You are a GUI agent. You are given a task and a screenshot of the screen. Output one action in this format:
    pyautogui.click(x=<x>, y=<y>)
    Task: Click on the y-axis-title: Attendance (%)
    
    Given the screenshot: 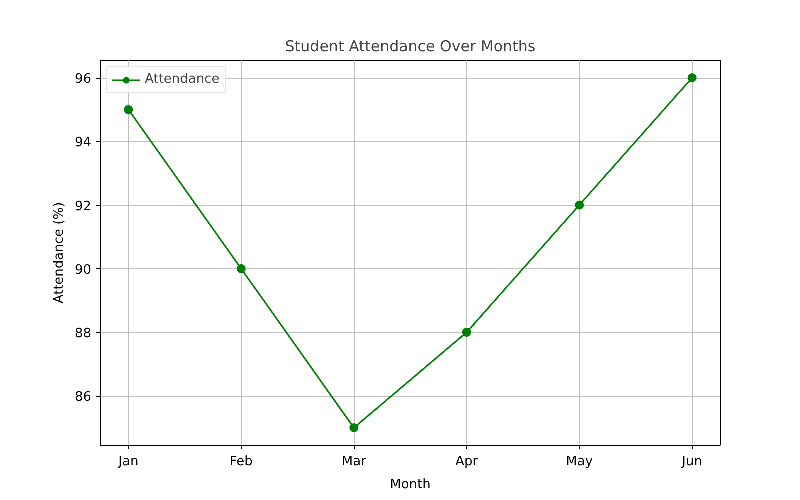 What is the action you would take?
    pyautogui.click(x=59, y=253)
    